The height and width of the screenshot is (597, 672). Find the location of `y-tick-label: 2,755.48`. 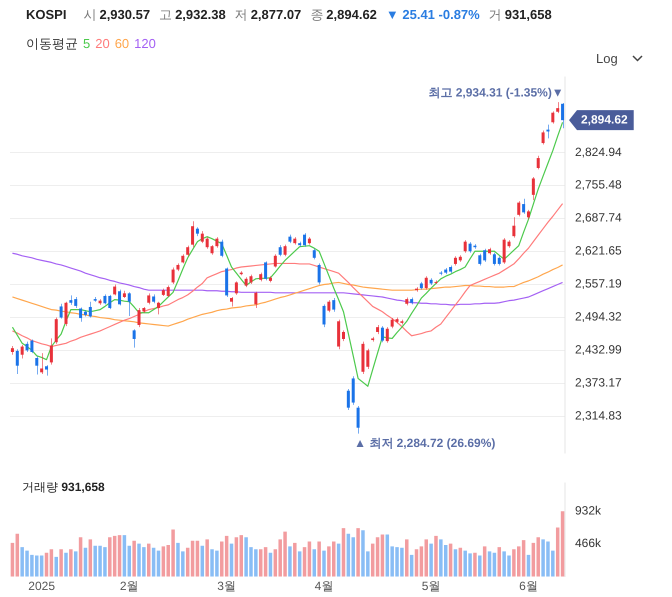

y-tick-label: 2,755.48 is located at coordinates (598, 185).